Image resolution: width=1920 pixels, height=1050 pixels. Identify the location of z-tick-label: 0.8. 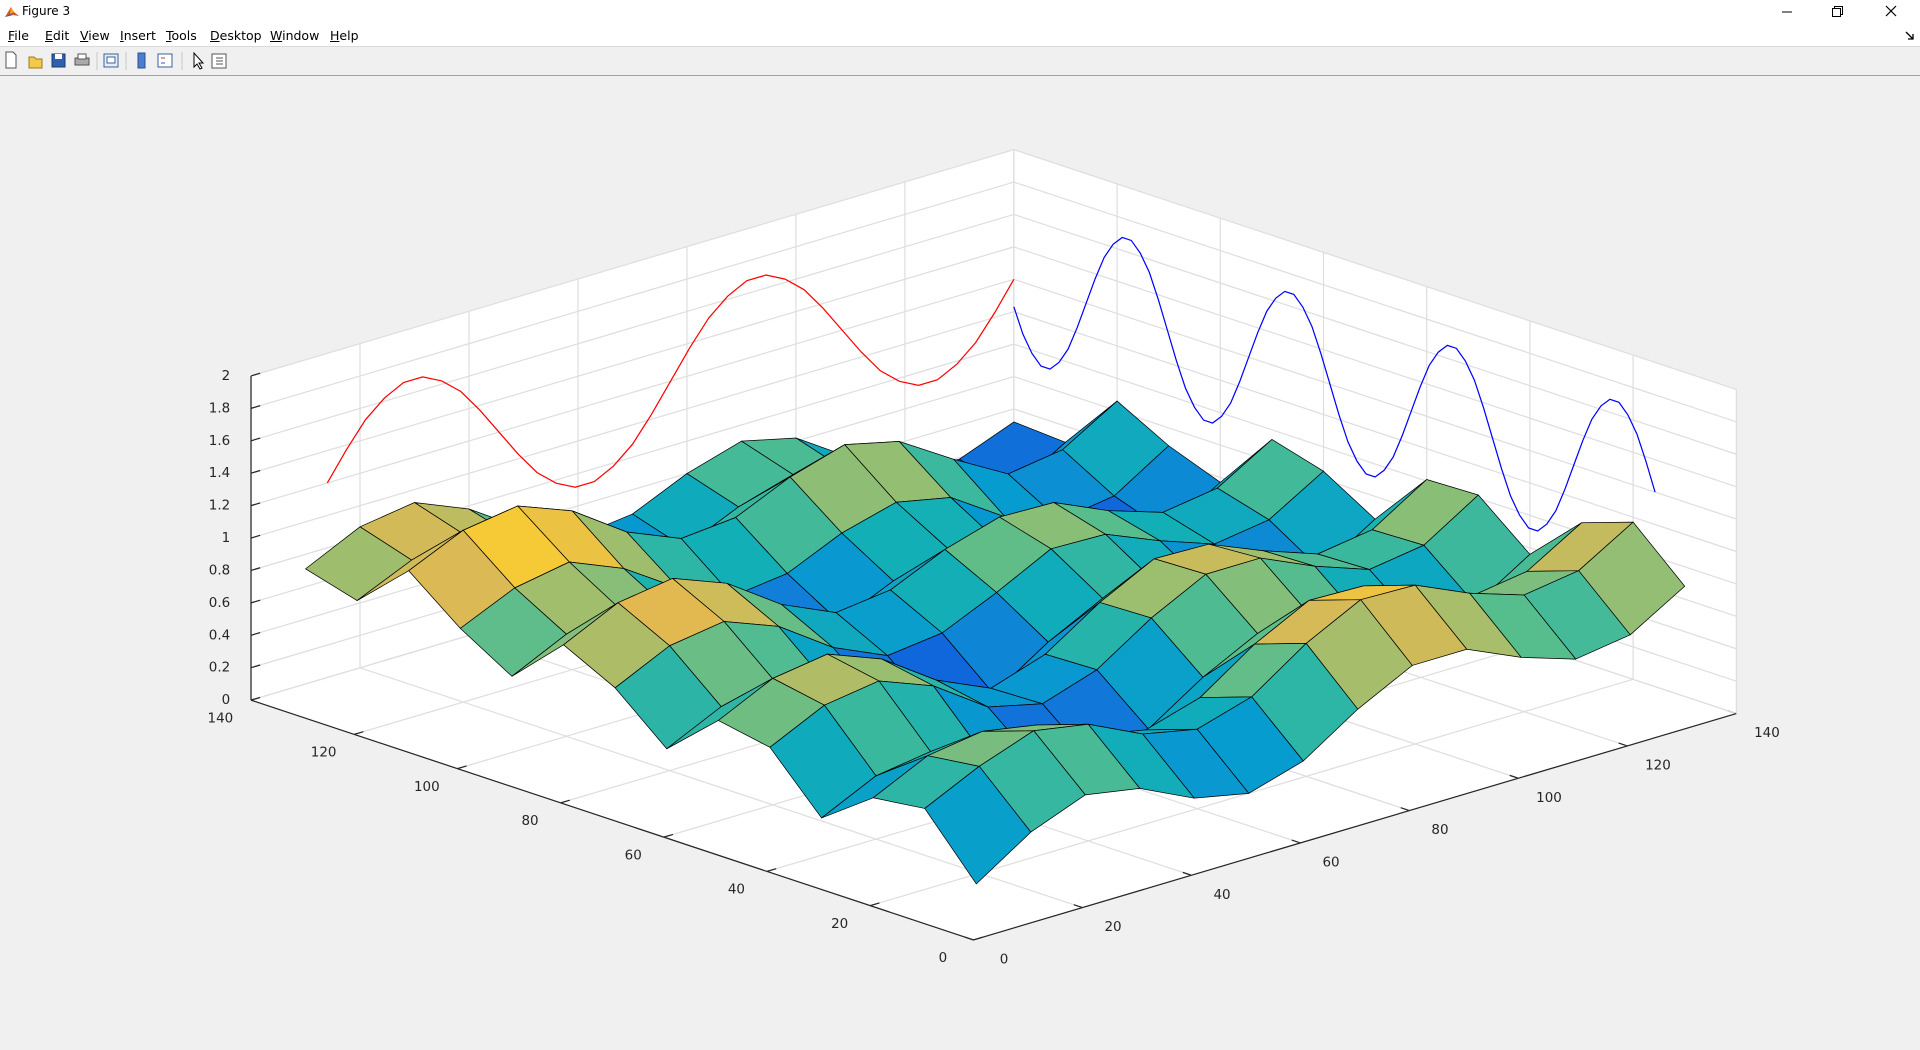
(219, 570).